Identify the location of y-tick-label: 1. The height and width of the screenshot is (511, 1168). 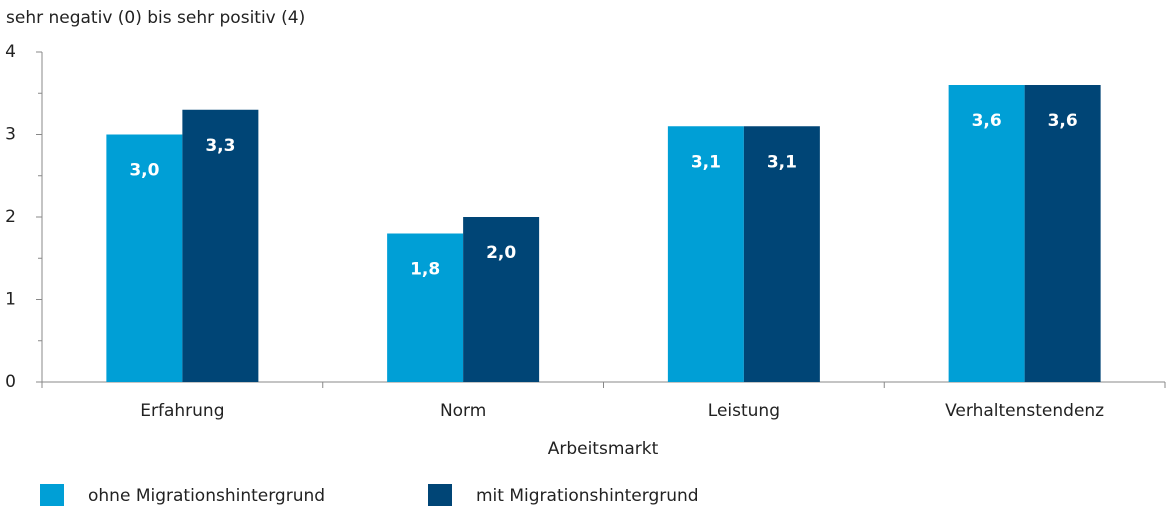
(10, 300).